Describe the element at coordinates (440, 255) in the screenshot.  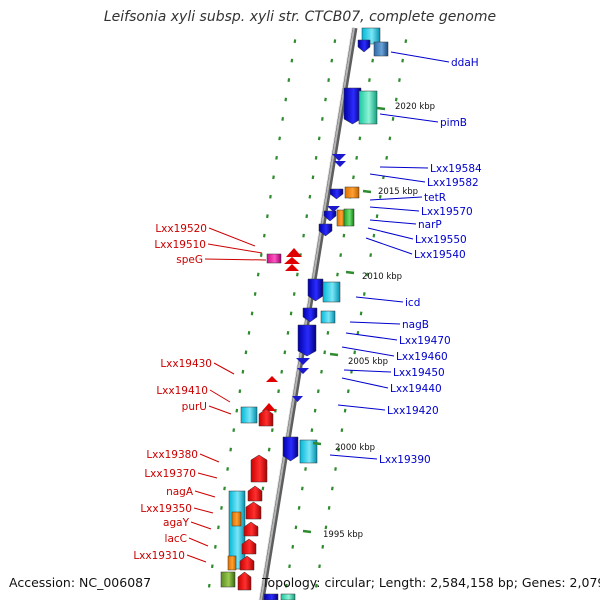
I see `forward-gene-label: Lxx19540` at that location.